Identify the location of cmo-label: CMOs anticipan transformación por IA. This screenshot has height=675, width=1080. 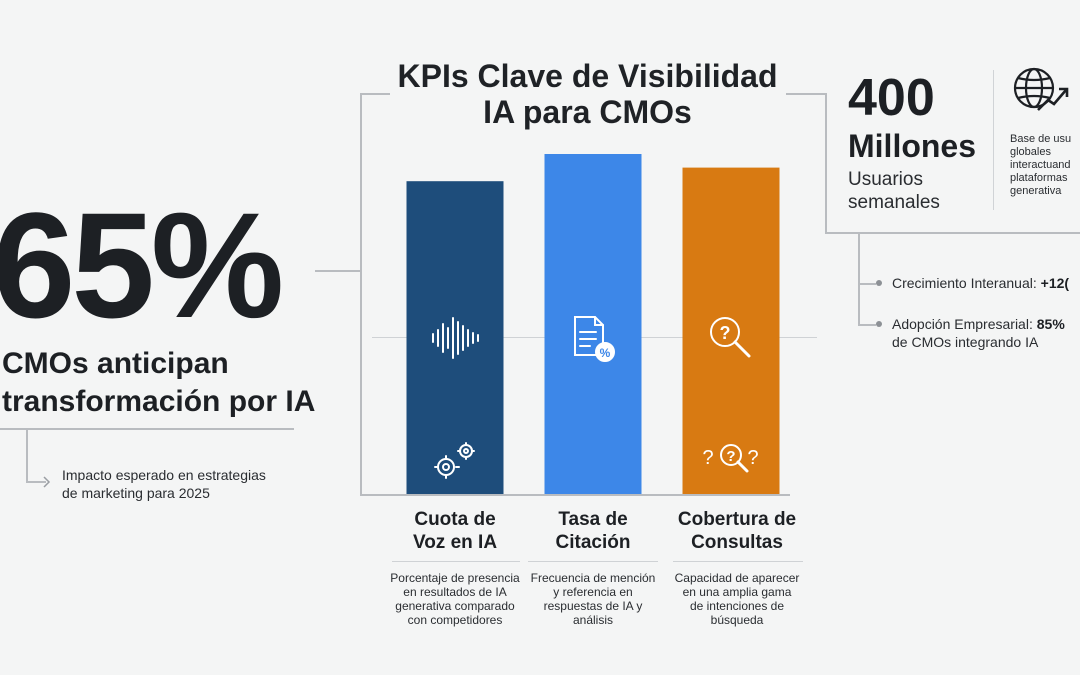
(162, 383).